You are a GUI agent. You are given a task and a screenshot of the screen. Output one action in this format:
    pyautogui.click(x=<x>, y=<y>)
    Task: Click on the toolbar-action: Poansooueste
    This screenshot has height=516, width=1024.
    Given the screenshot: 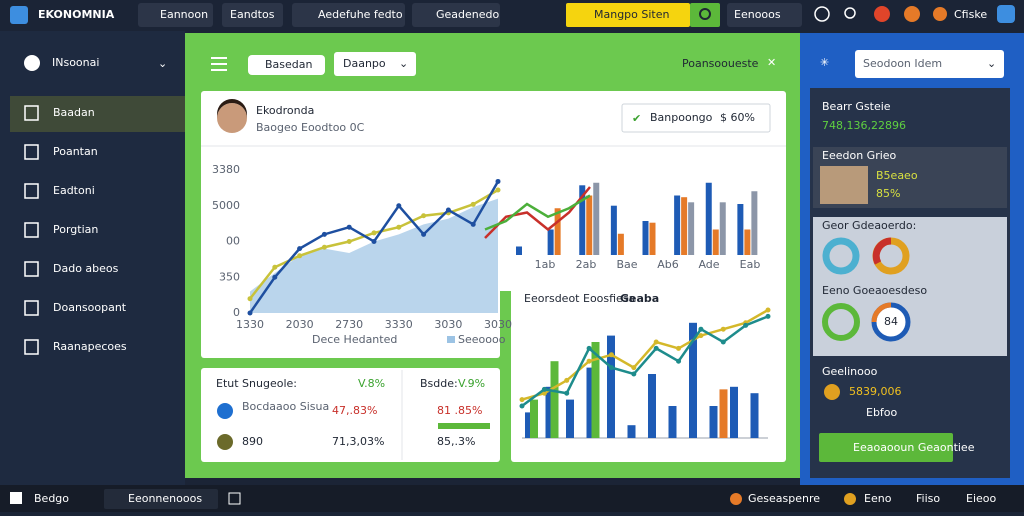 What is the action you would take?
    pyautogui.click(x=720, y=63)
    